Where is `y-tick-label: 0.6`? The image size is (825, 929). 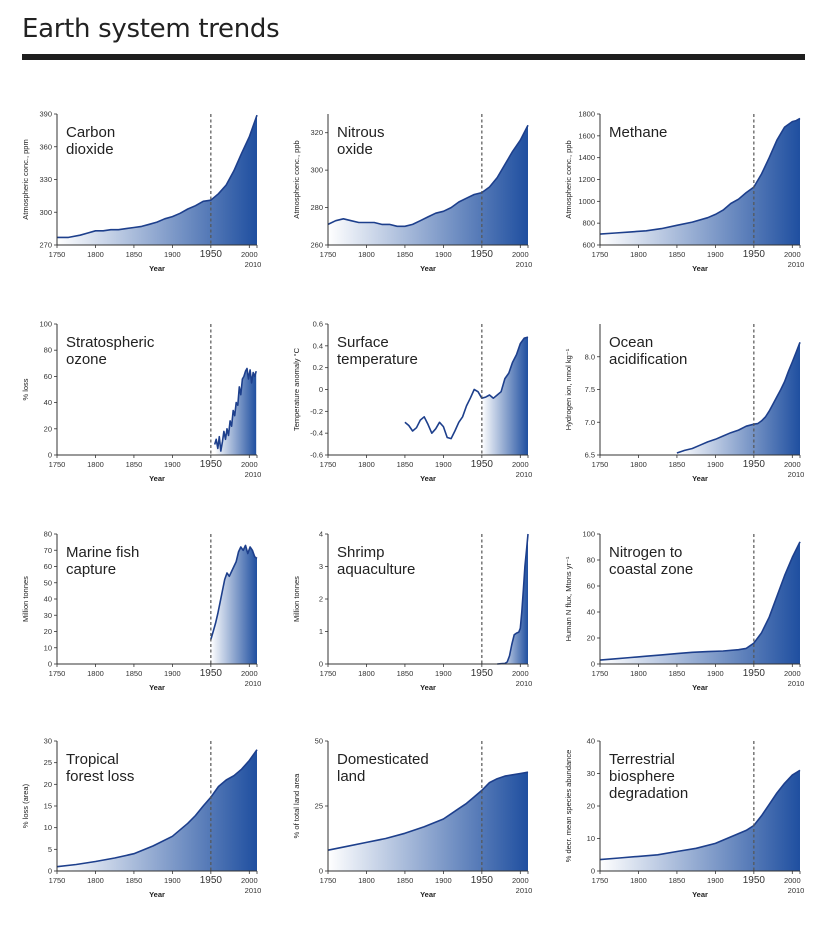 y-tick-label: 0.6 is located at coordinates (318, 324).